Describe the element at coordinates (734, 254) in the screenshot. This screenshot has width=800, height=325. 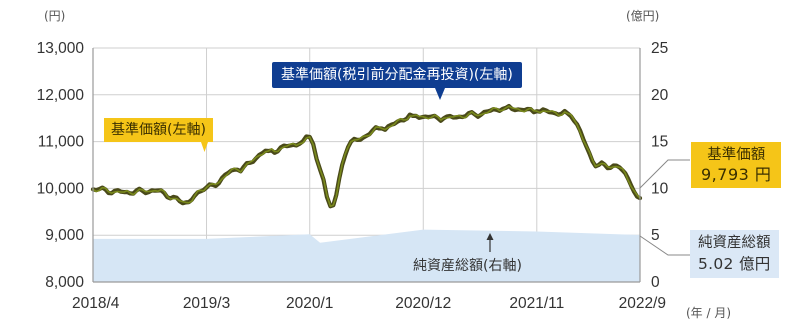
I see `callout-latest-total-assets: 純資産総額 5.02 億円` at that location.